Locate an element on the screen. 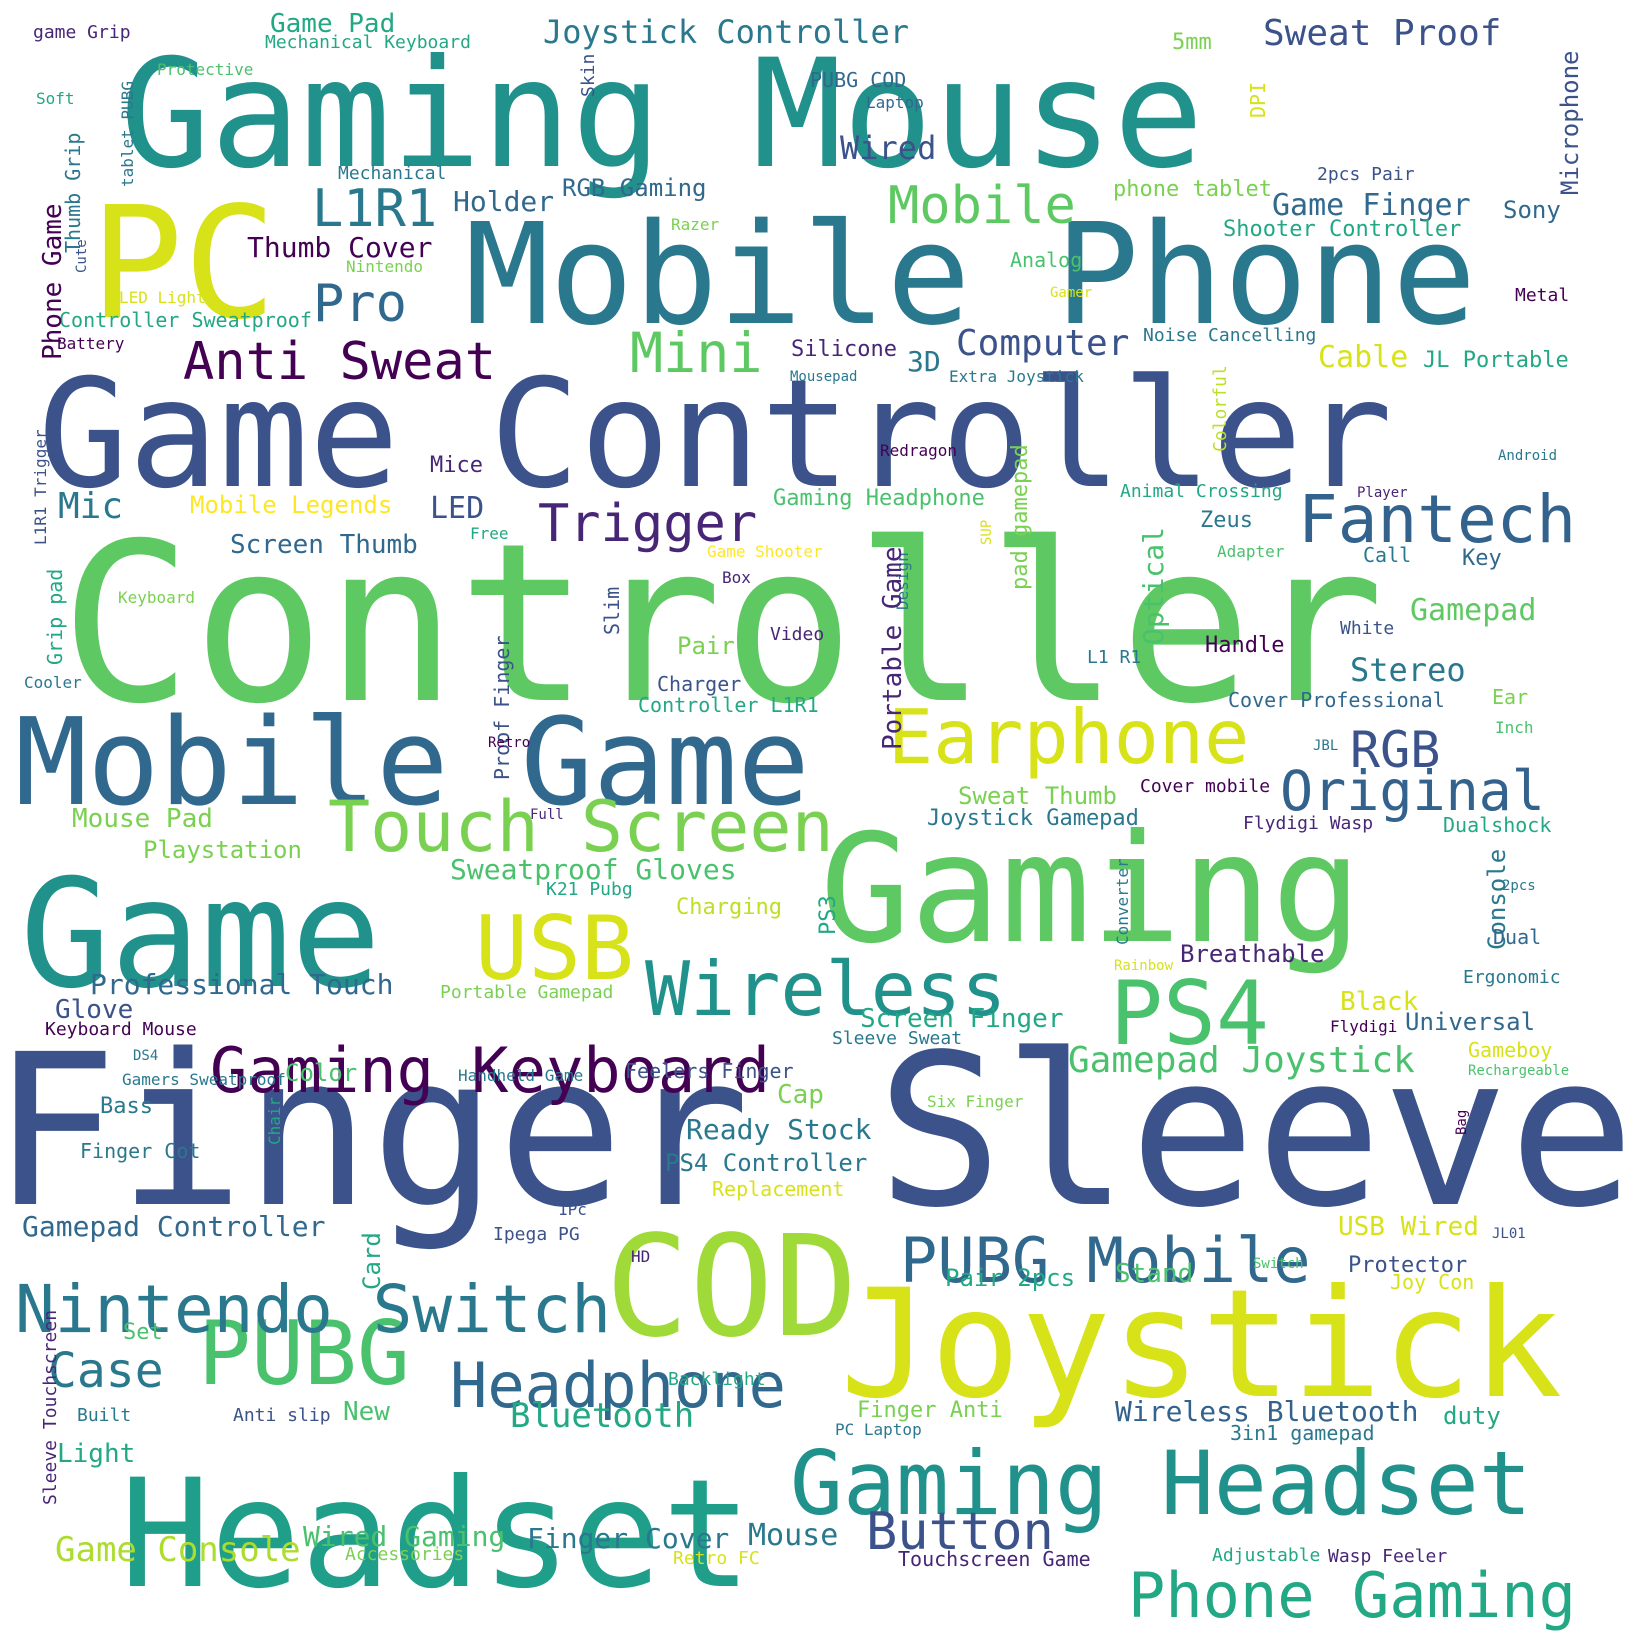 This screenshot has width=1637, height=1638. word-duty: duty is located at coordinates (1472, 1415).